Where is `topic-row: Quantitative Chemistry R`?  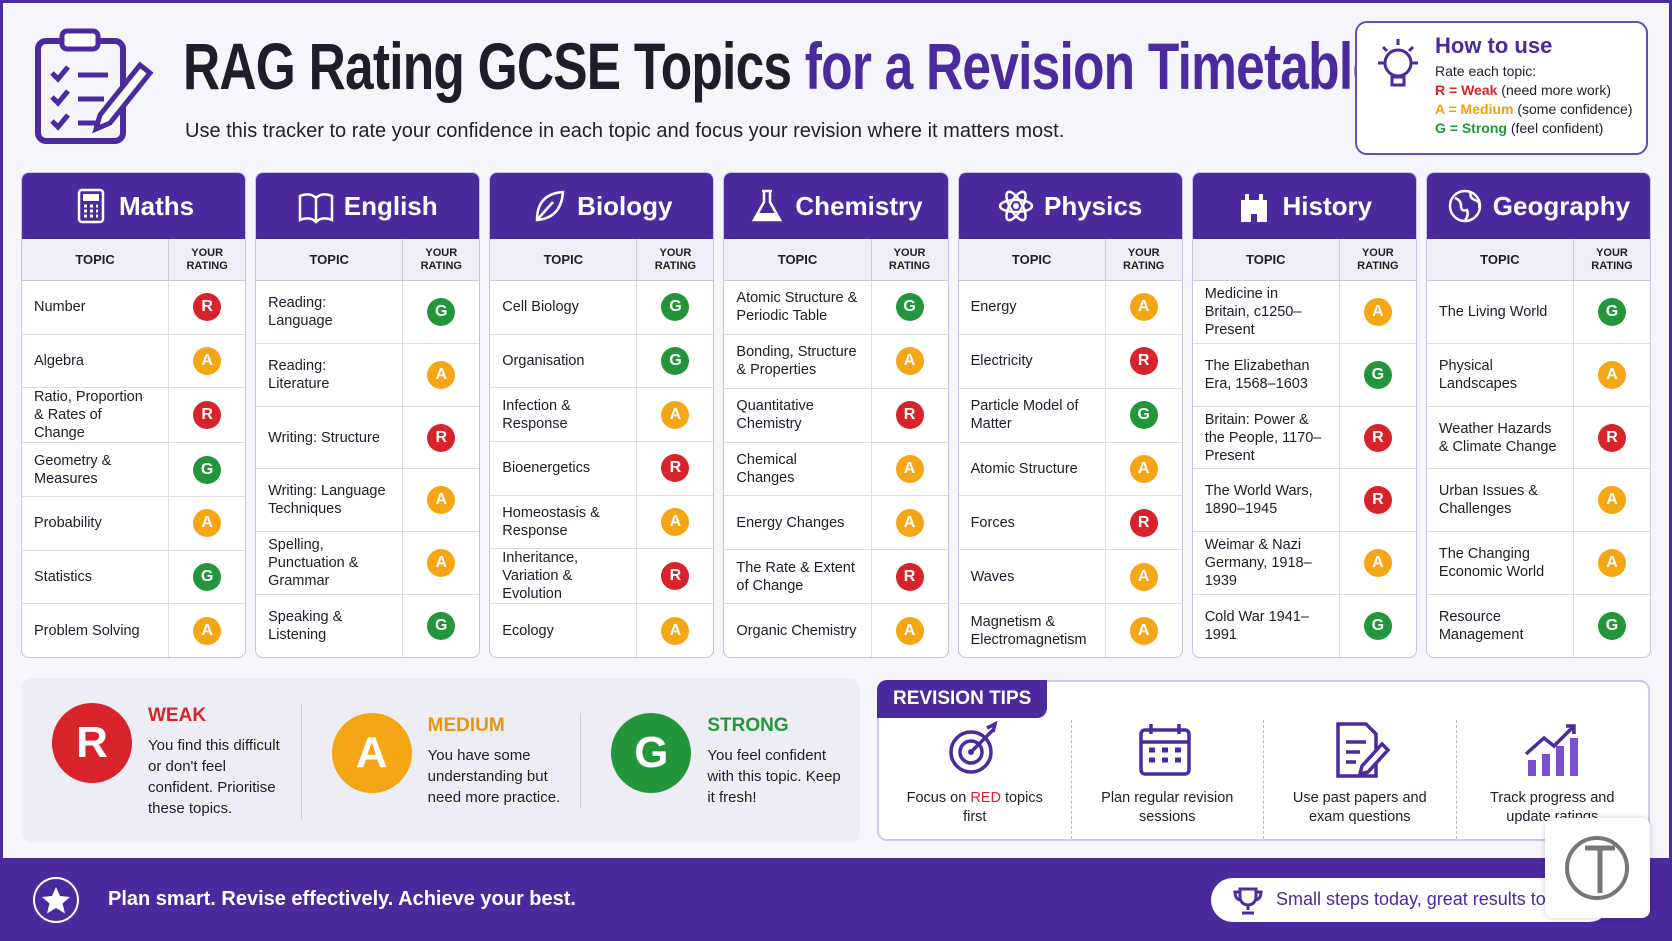 topic-row: Quantitative Chemistry R is located at coordinates (836, 415).